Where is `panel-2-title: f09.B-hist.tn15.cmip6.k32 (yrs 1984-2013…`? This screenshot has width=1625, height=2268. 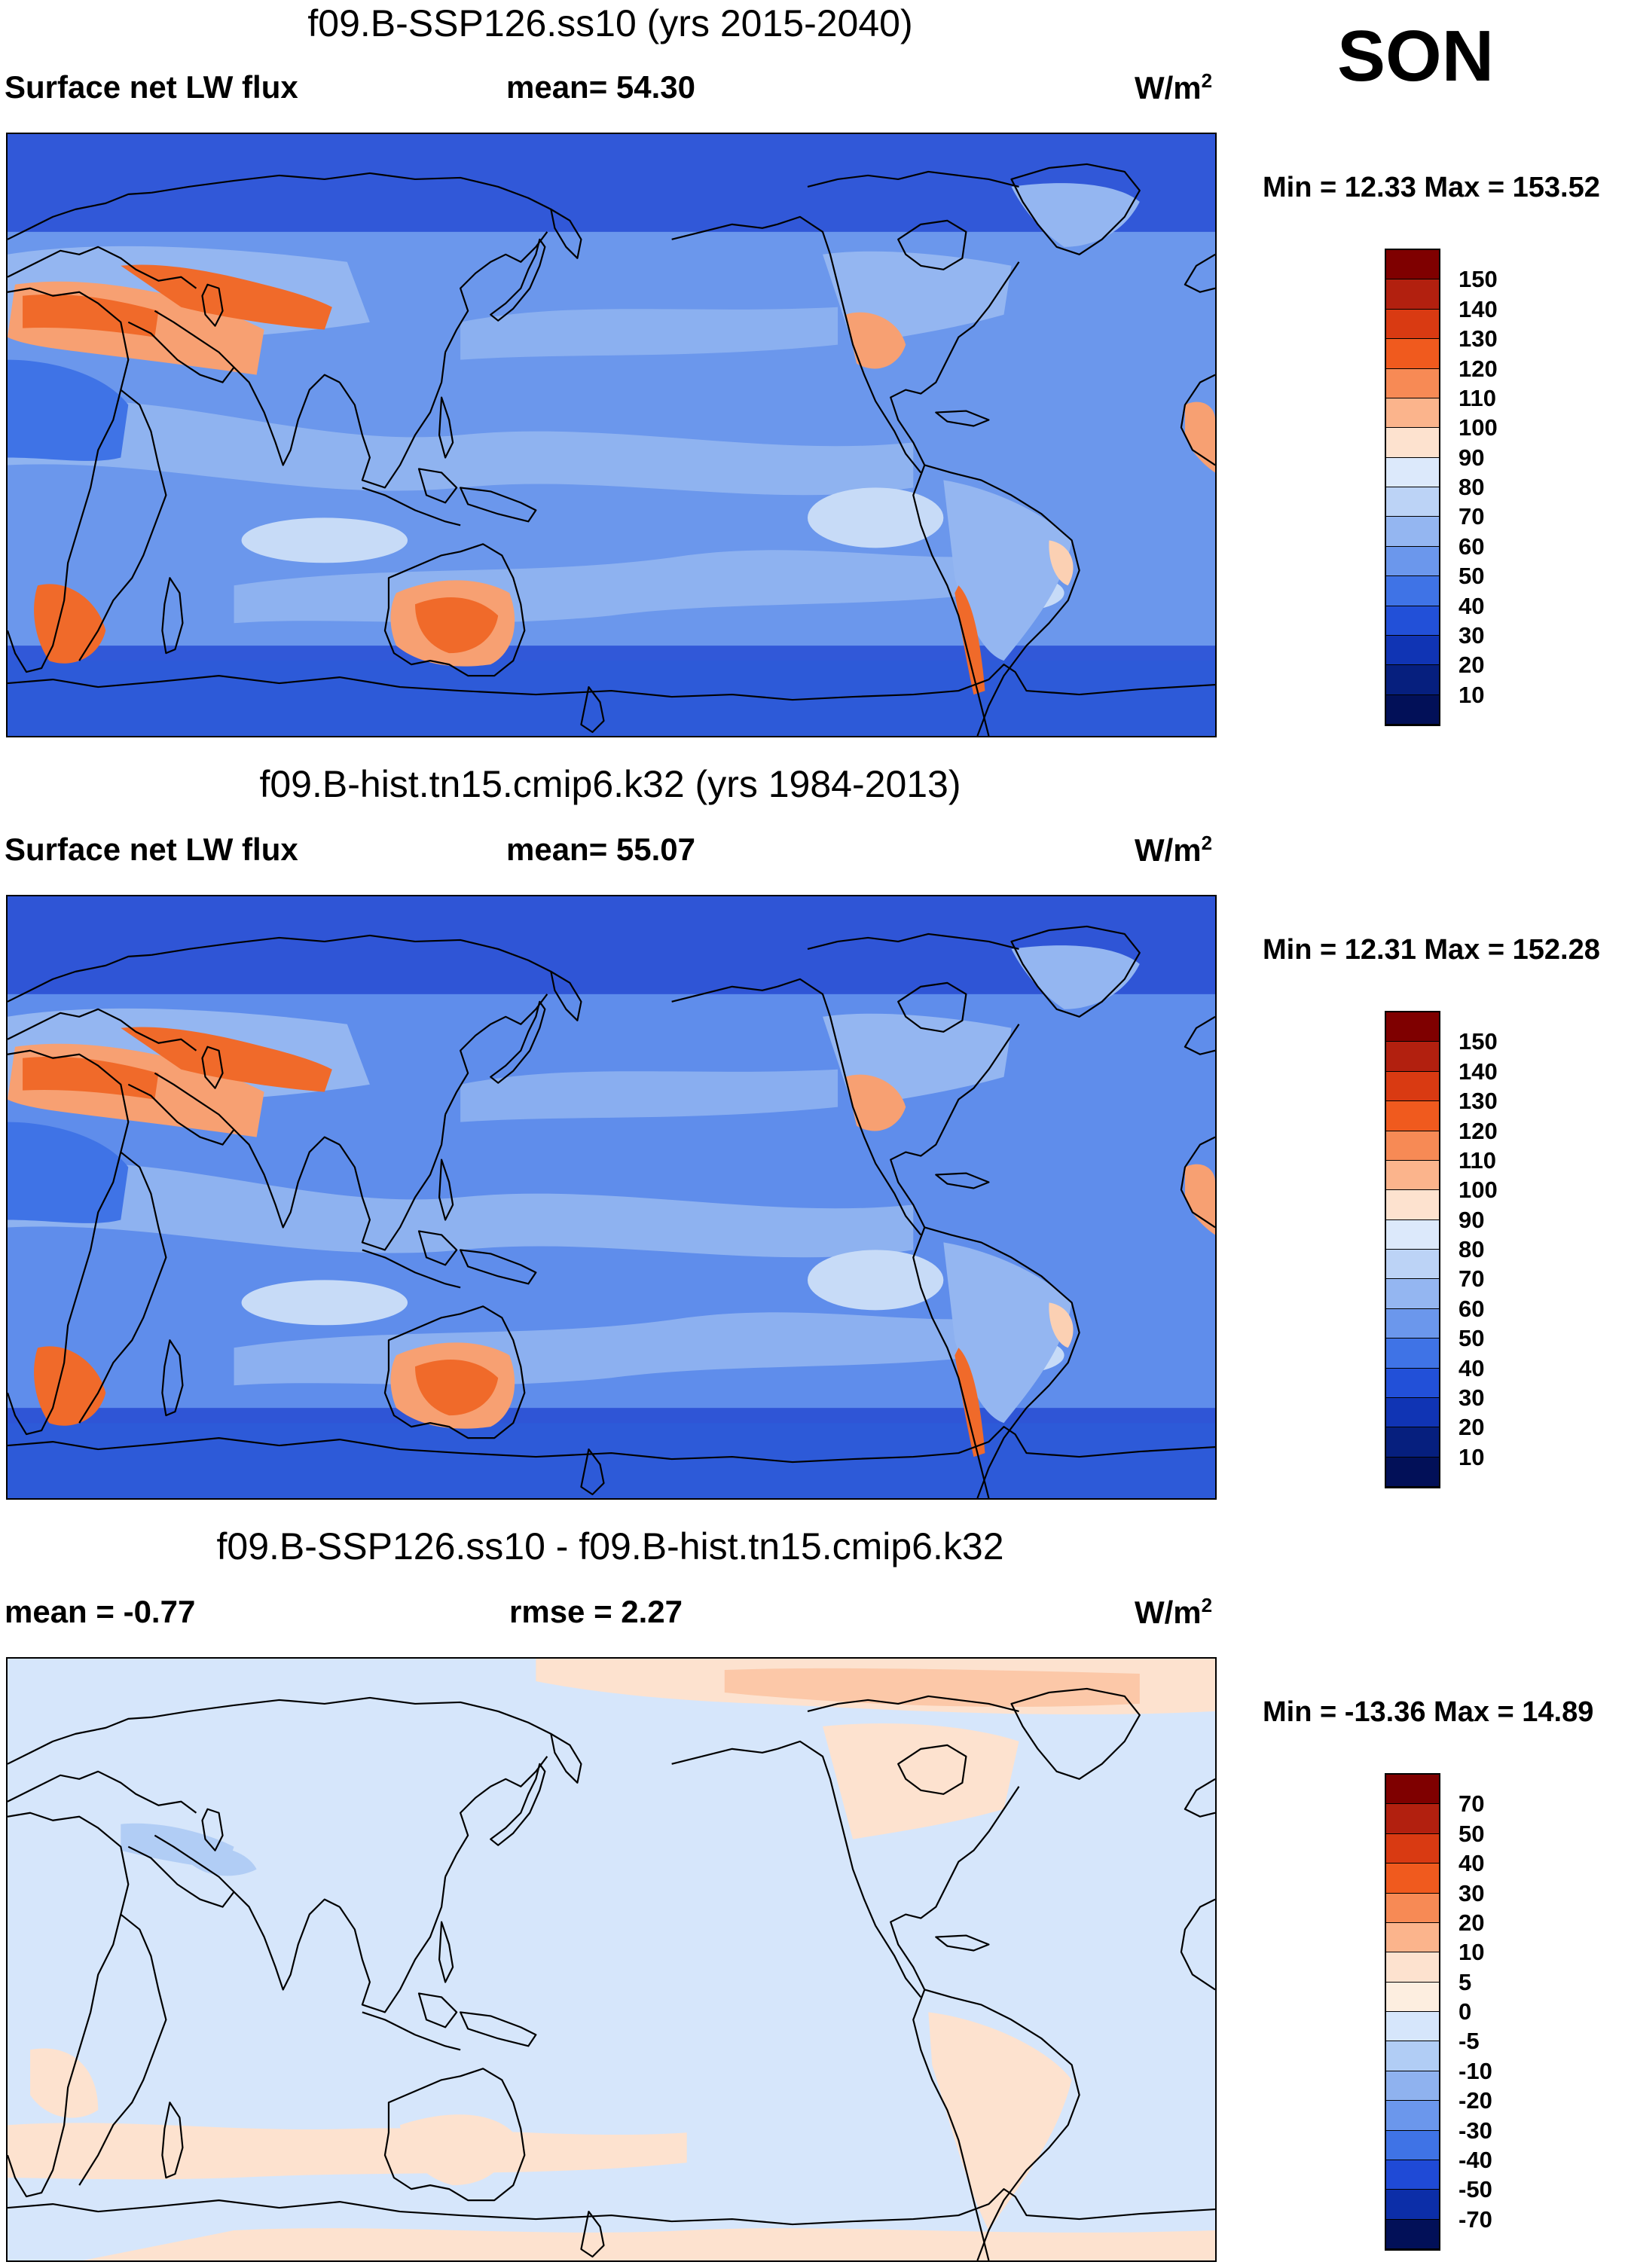 panel-2-title: f09.B-hist.tn15.cmip6.k32 (yrs 1984-2013… is located at coordinates (610, 784).